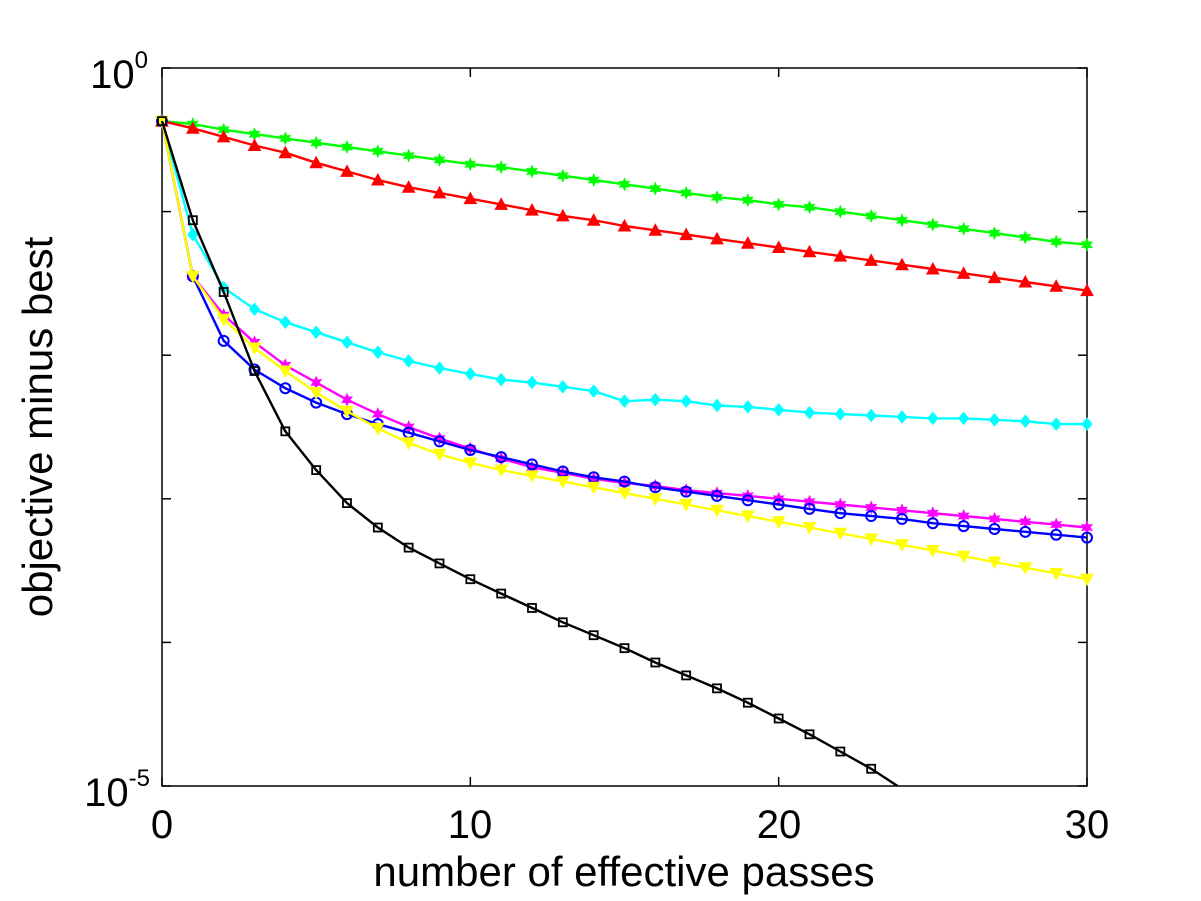  I want to click on x-tick-label-30: 30, so click(1087, 825).